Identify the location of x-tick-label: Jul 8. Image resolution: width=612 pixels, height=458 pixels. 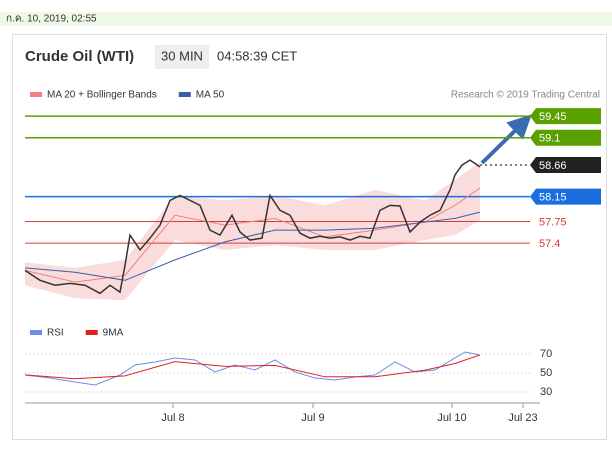
(172, 418).